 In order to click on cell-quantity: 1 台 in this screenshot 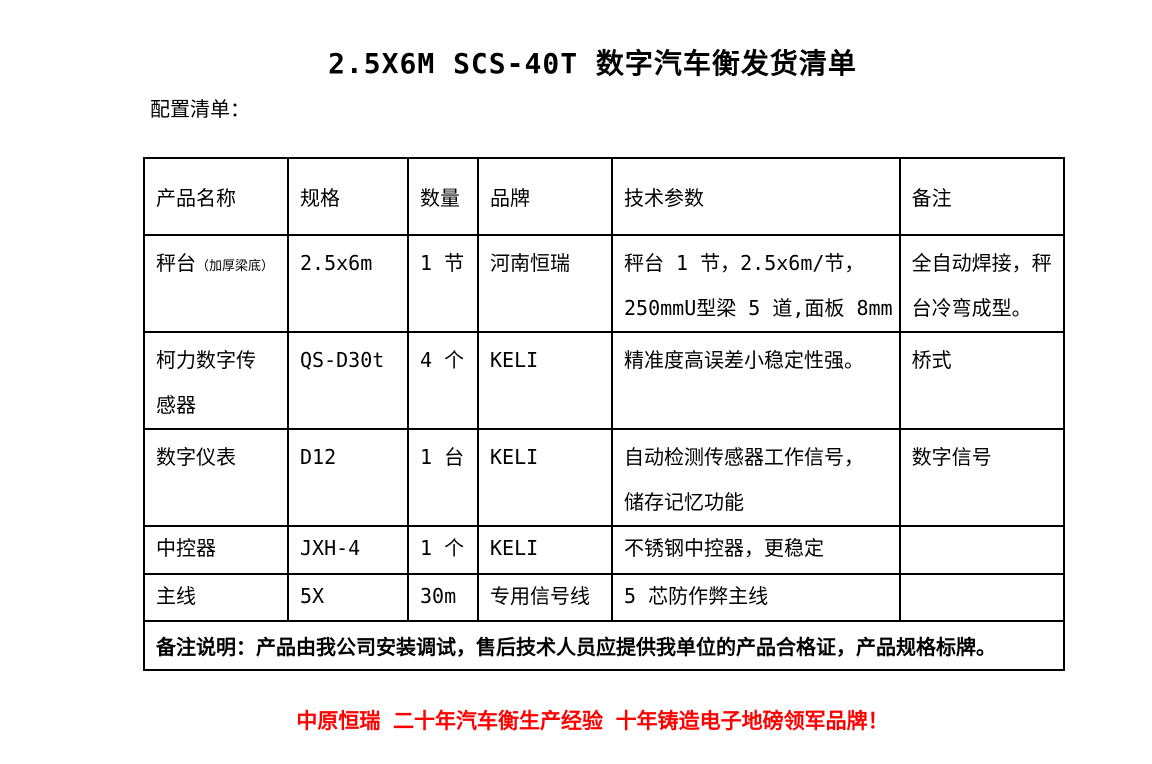, I will do `click(443, 477)`.